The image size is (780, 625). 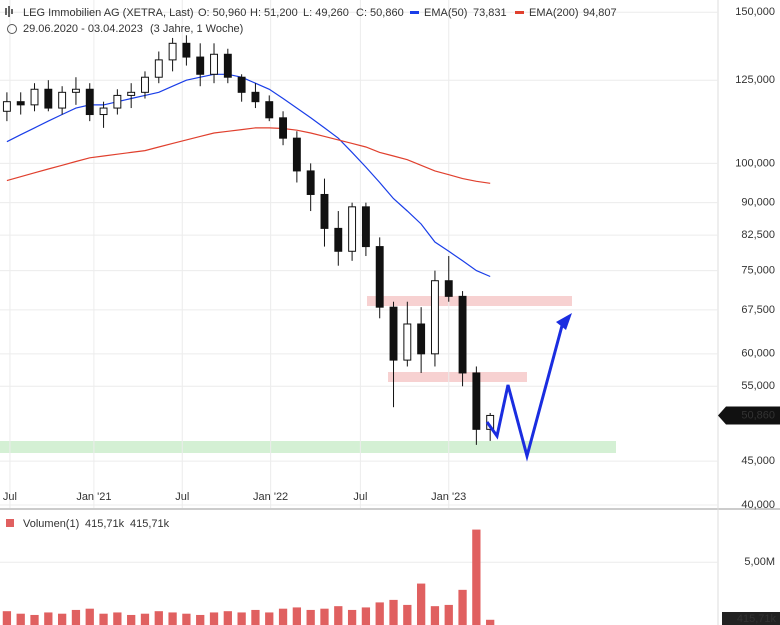 What do you see at coordinates (758, 505) in the screenshot?
I see `y-tick-label: 40,000` at bounding box center [758, 505].